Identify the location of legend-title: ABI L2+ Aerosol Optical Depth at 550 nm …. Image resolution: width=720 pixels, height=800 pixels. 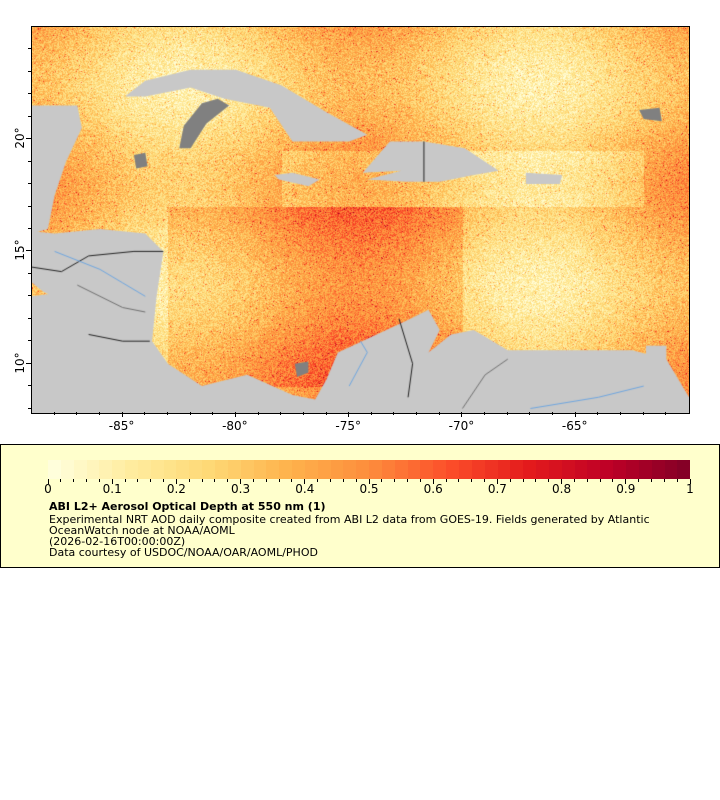
(187, 506).